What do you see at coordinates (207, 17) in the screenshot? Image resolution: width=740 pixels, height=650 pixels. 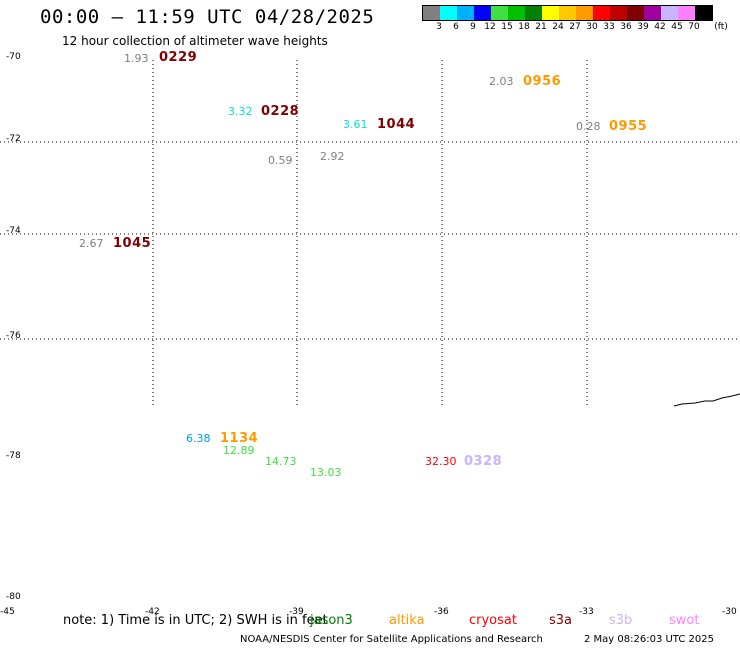 I see `map-title: 00:00 – 11:59 UTC 04/28/2025` at bounding box center [207, 17].